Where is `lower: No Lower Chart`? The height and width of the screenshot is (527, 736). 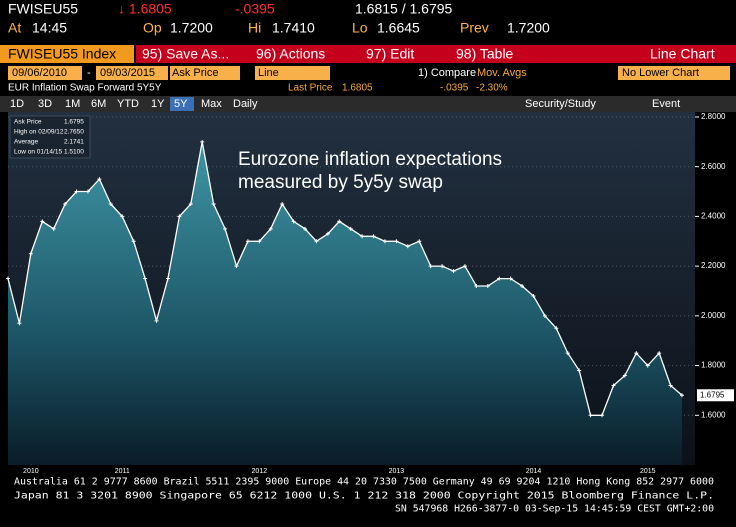
lower: No Lower Chart is located at coordinates (660, 73).